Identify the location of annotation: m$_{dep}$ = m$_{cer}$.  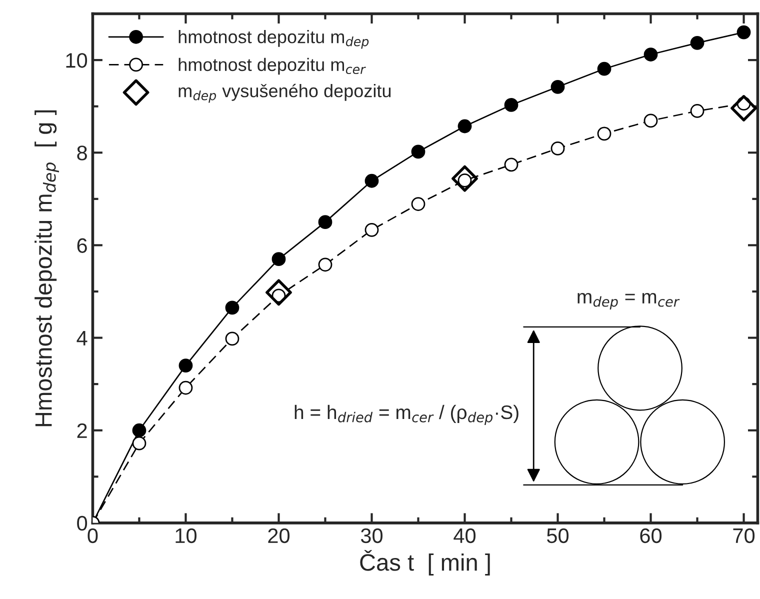
(629, 301).